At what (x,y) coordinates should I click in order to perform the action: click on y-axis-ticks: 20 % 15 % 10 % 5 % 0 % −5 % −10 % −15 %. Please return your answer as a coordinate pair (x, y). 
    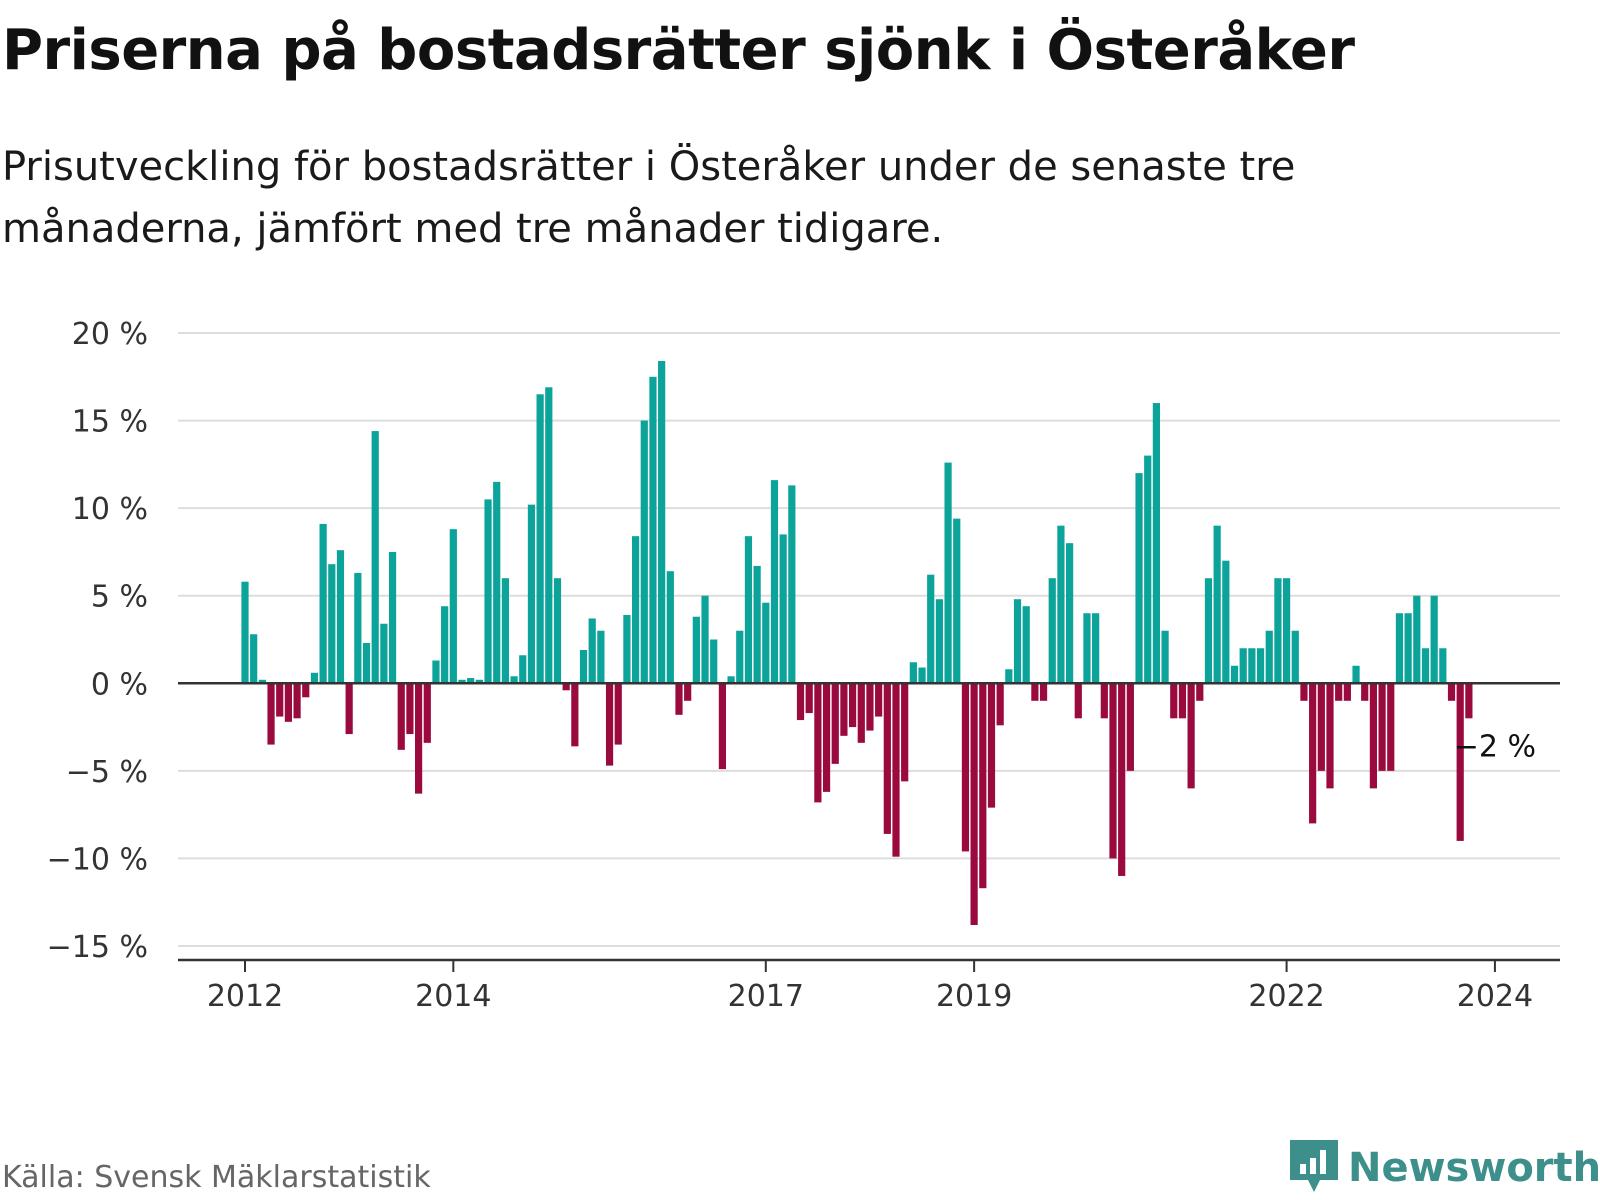
    Looking at the image, I should click on (97, 641).